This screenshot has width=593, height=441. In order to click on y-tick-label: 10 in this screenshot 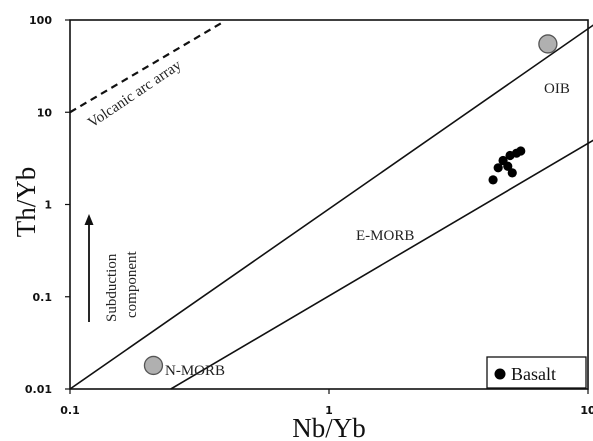, I will do `click(45, 112)`.